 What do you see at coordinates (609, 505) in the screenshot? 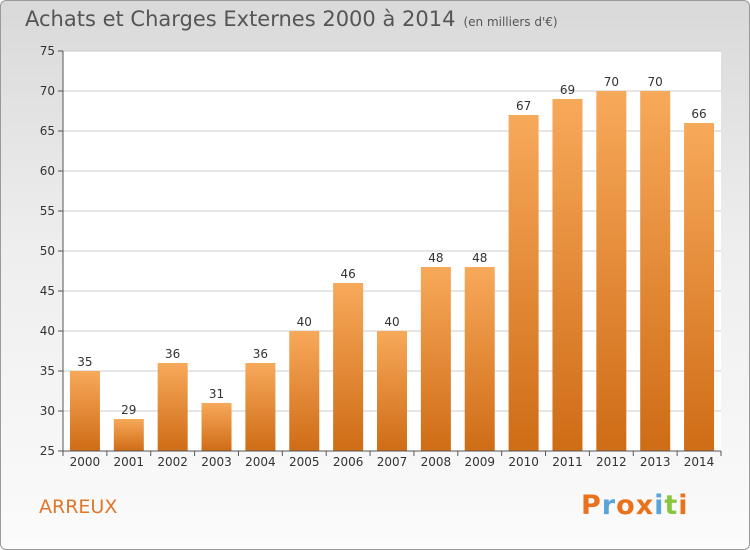
I see `logo-letter: r` at bounding box center [609, 505].